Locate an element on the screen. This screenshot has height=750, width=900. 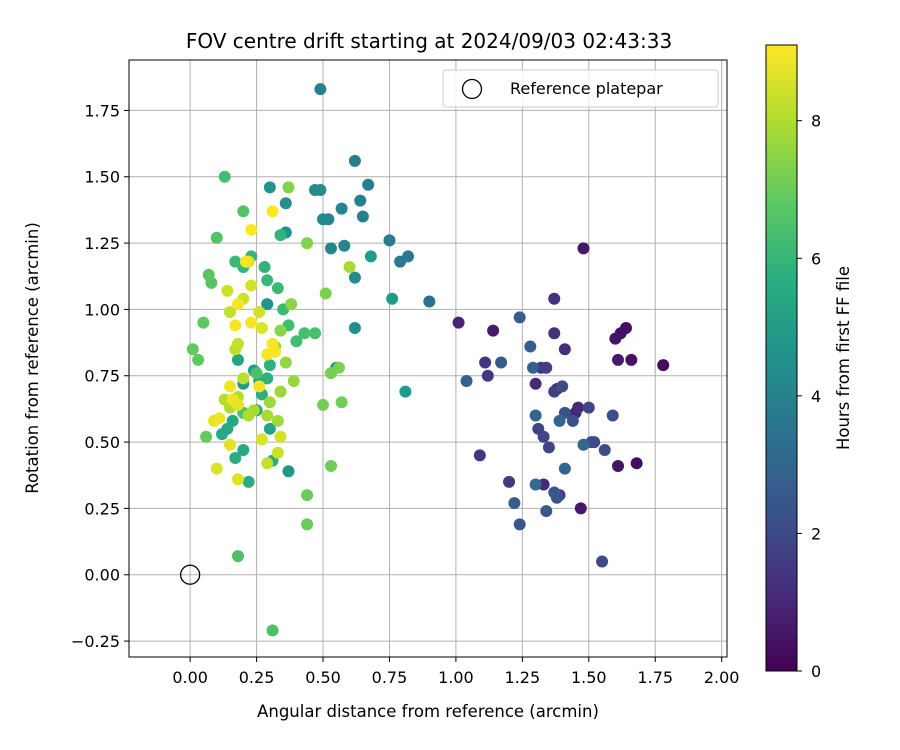
y-tick-label: 1.75 is located at coordinates (102, 110).